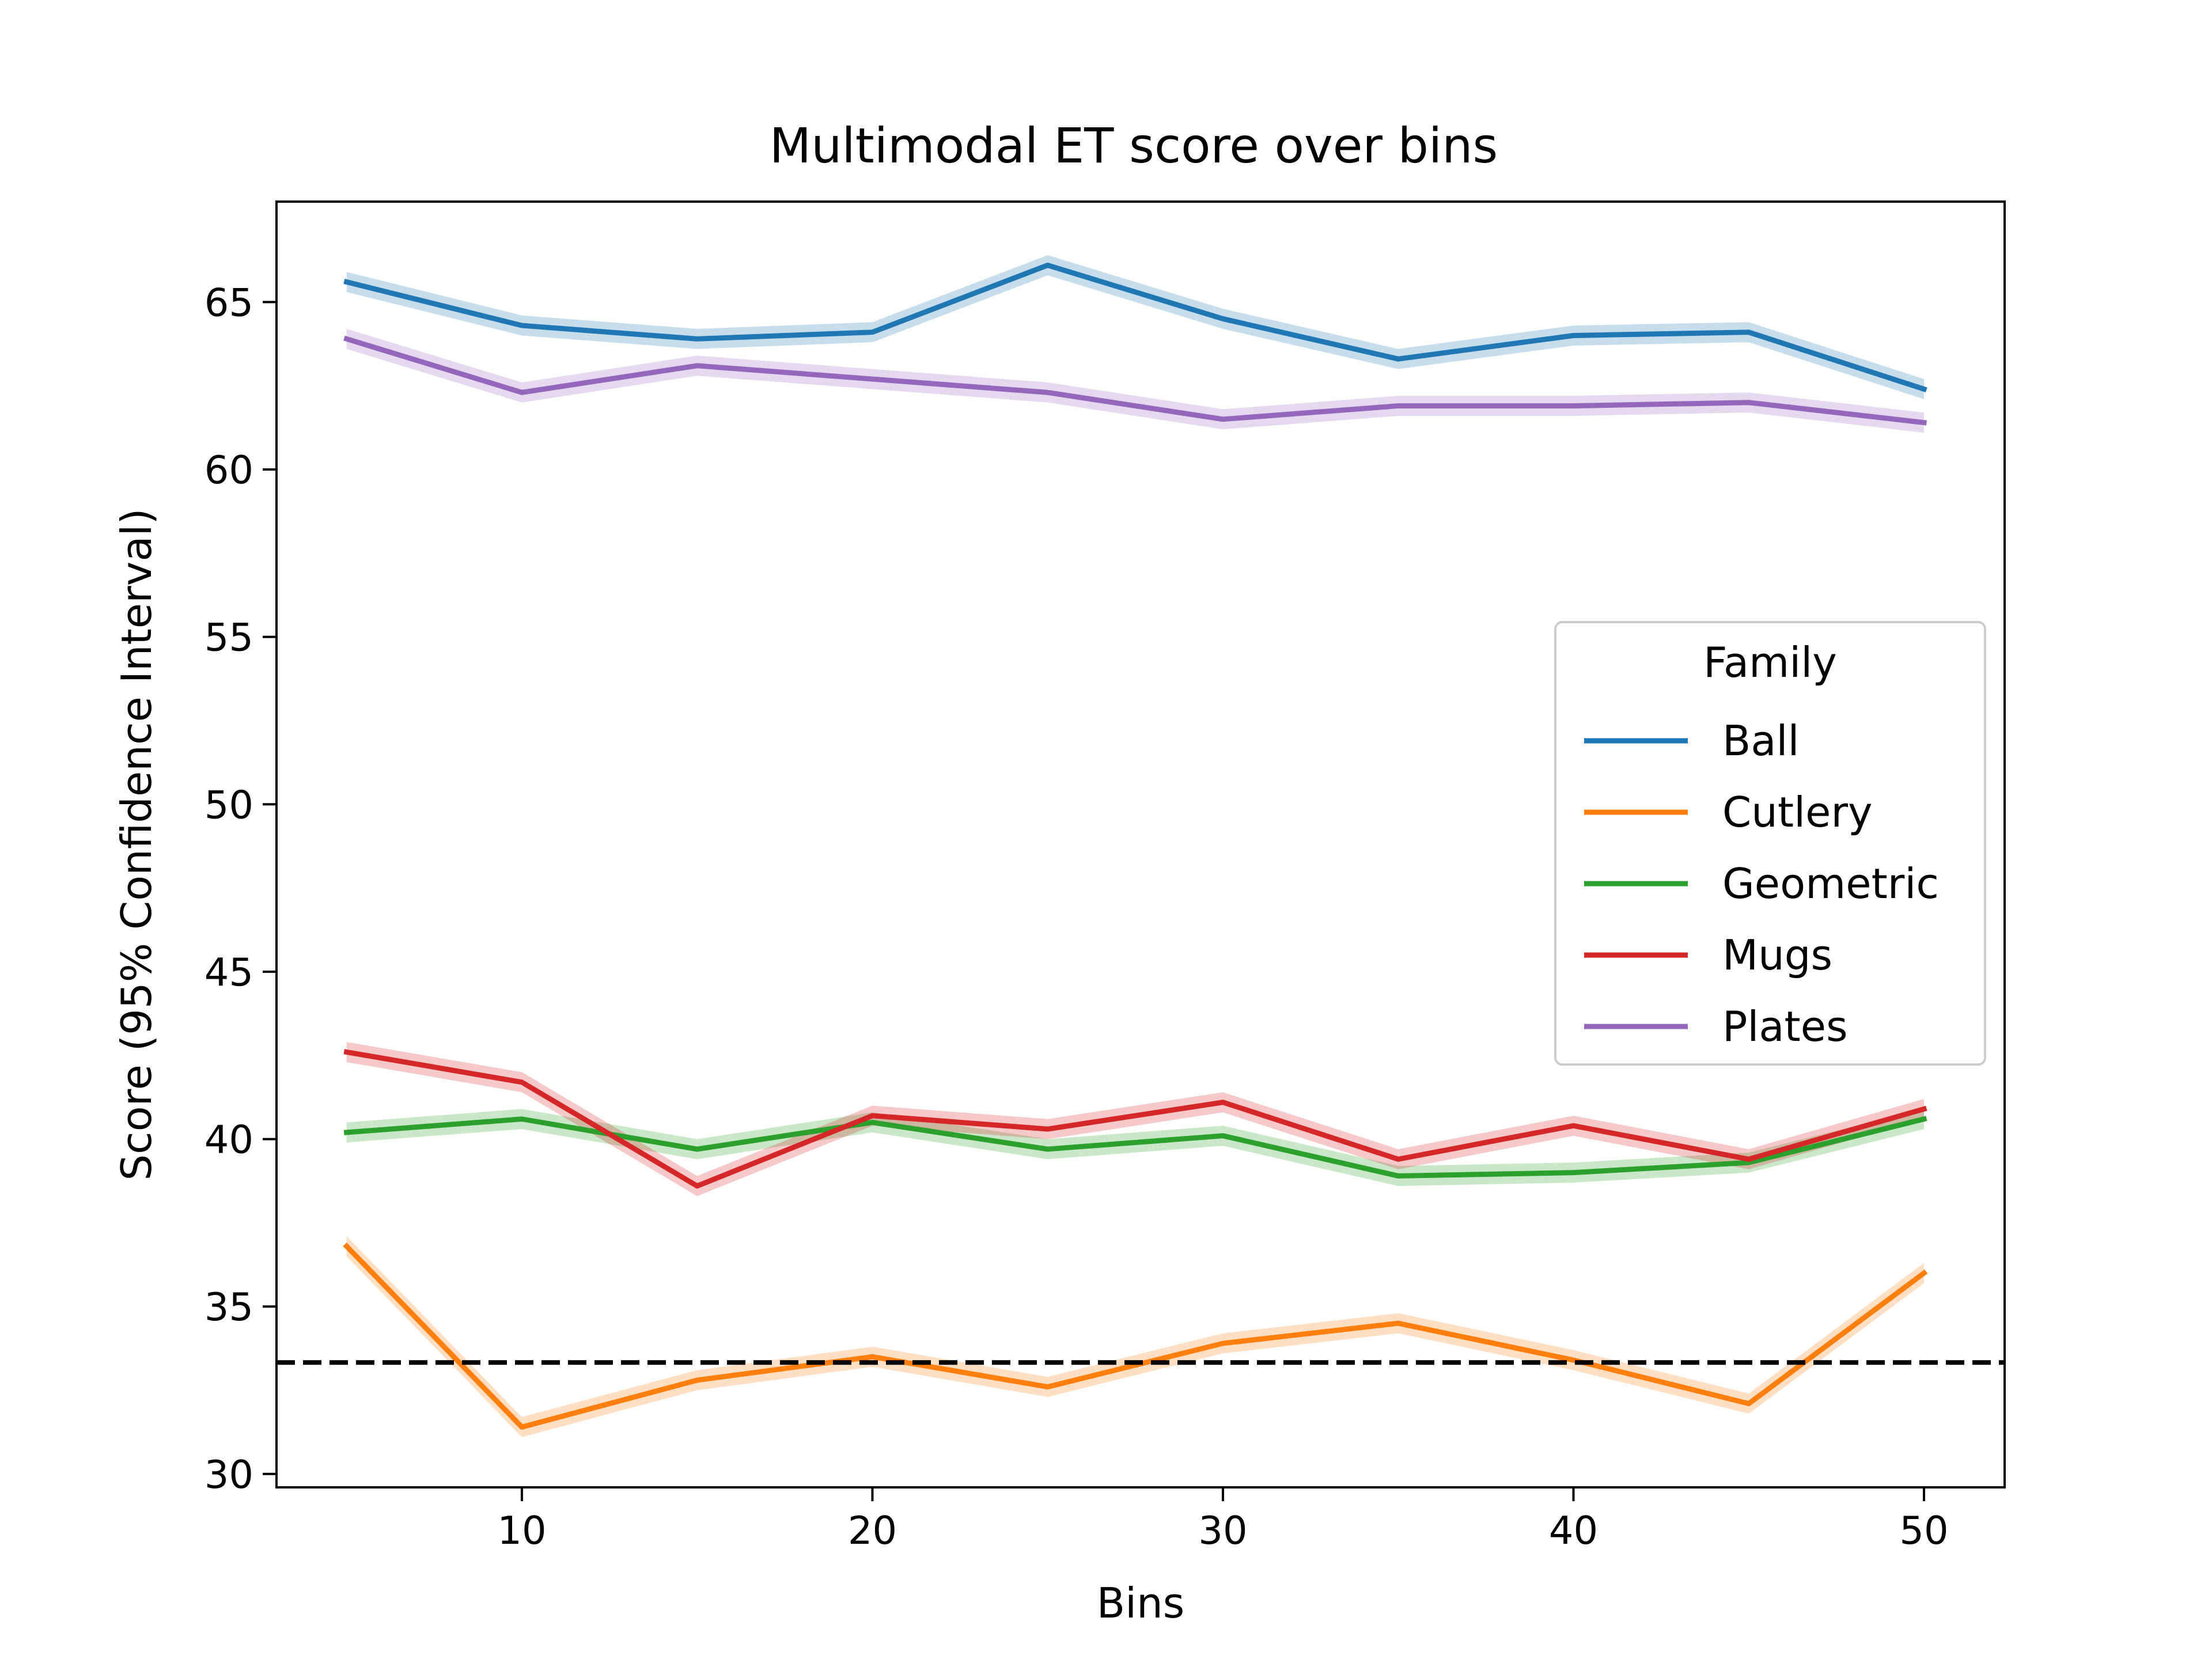 This screenshot has width=2212, height=1659. What do you see at coordinates (136, 844) in the screenshot?
I see `y-axis-label: Score (95% Confidence Interval)` at bounding box center [136, 844].